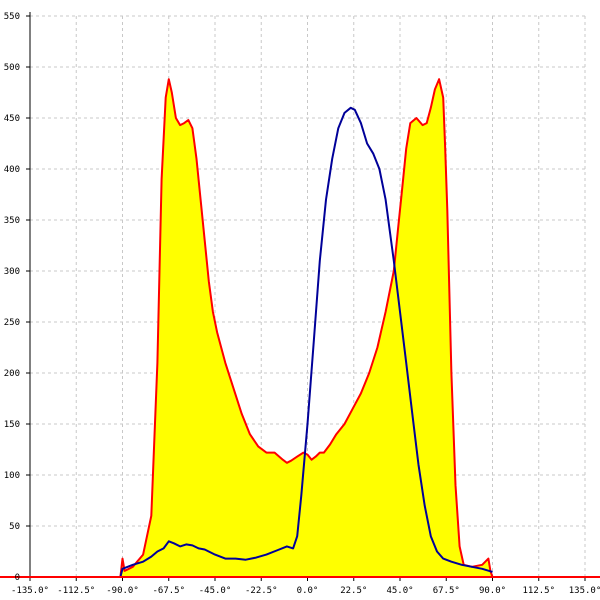 The width and height of the screenshot is (600, 600). What do you see at coordinates (215, 591) in the screenshot?
I see `x-tick-label: -45.0°` at bounding box center [215, 591].